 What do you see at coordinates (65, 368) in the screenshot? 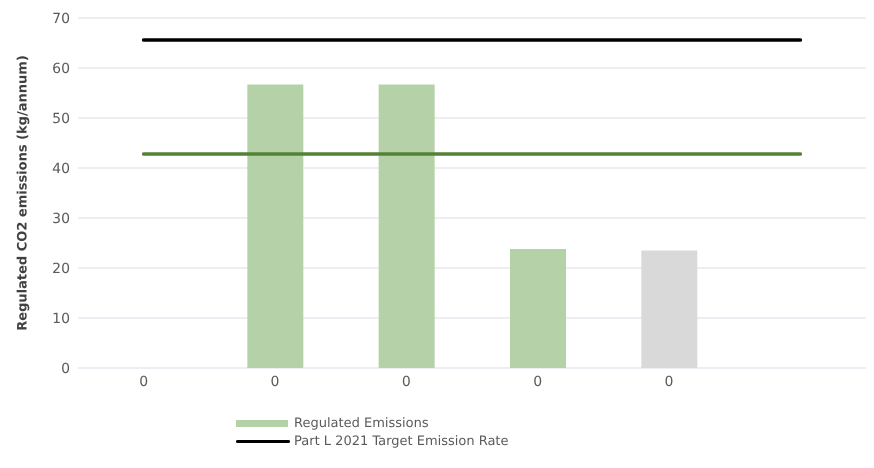
I see `y-tick-label: 0` at bounding box center [65, 368].